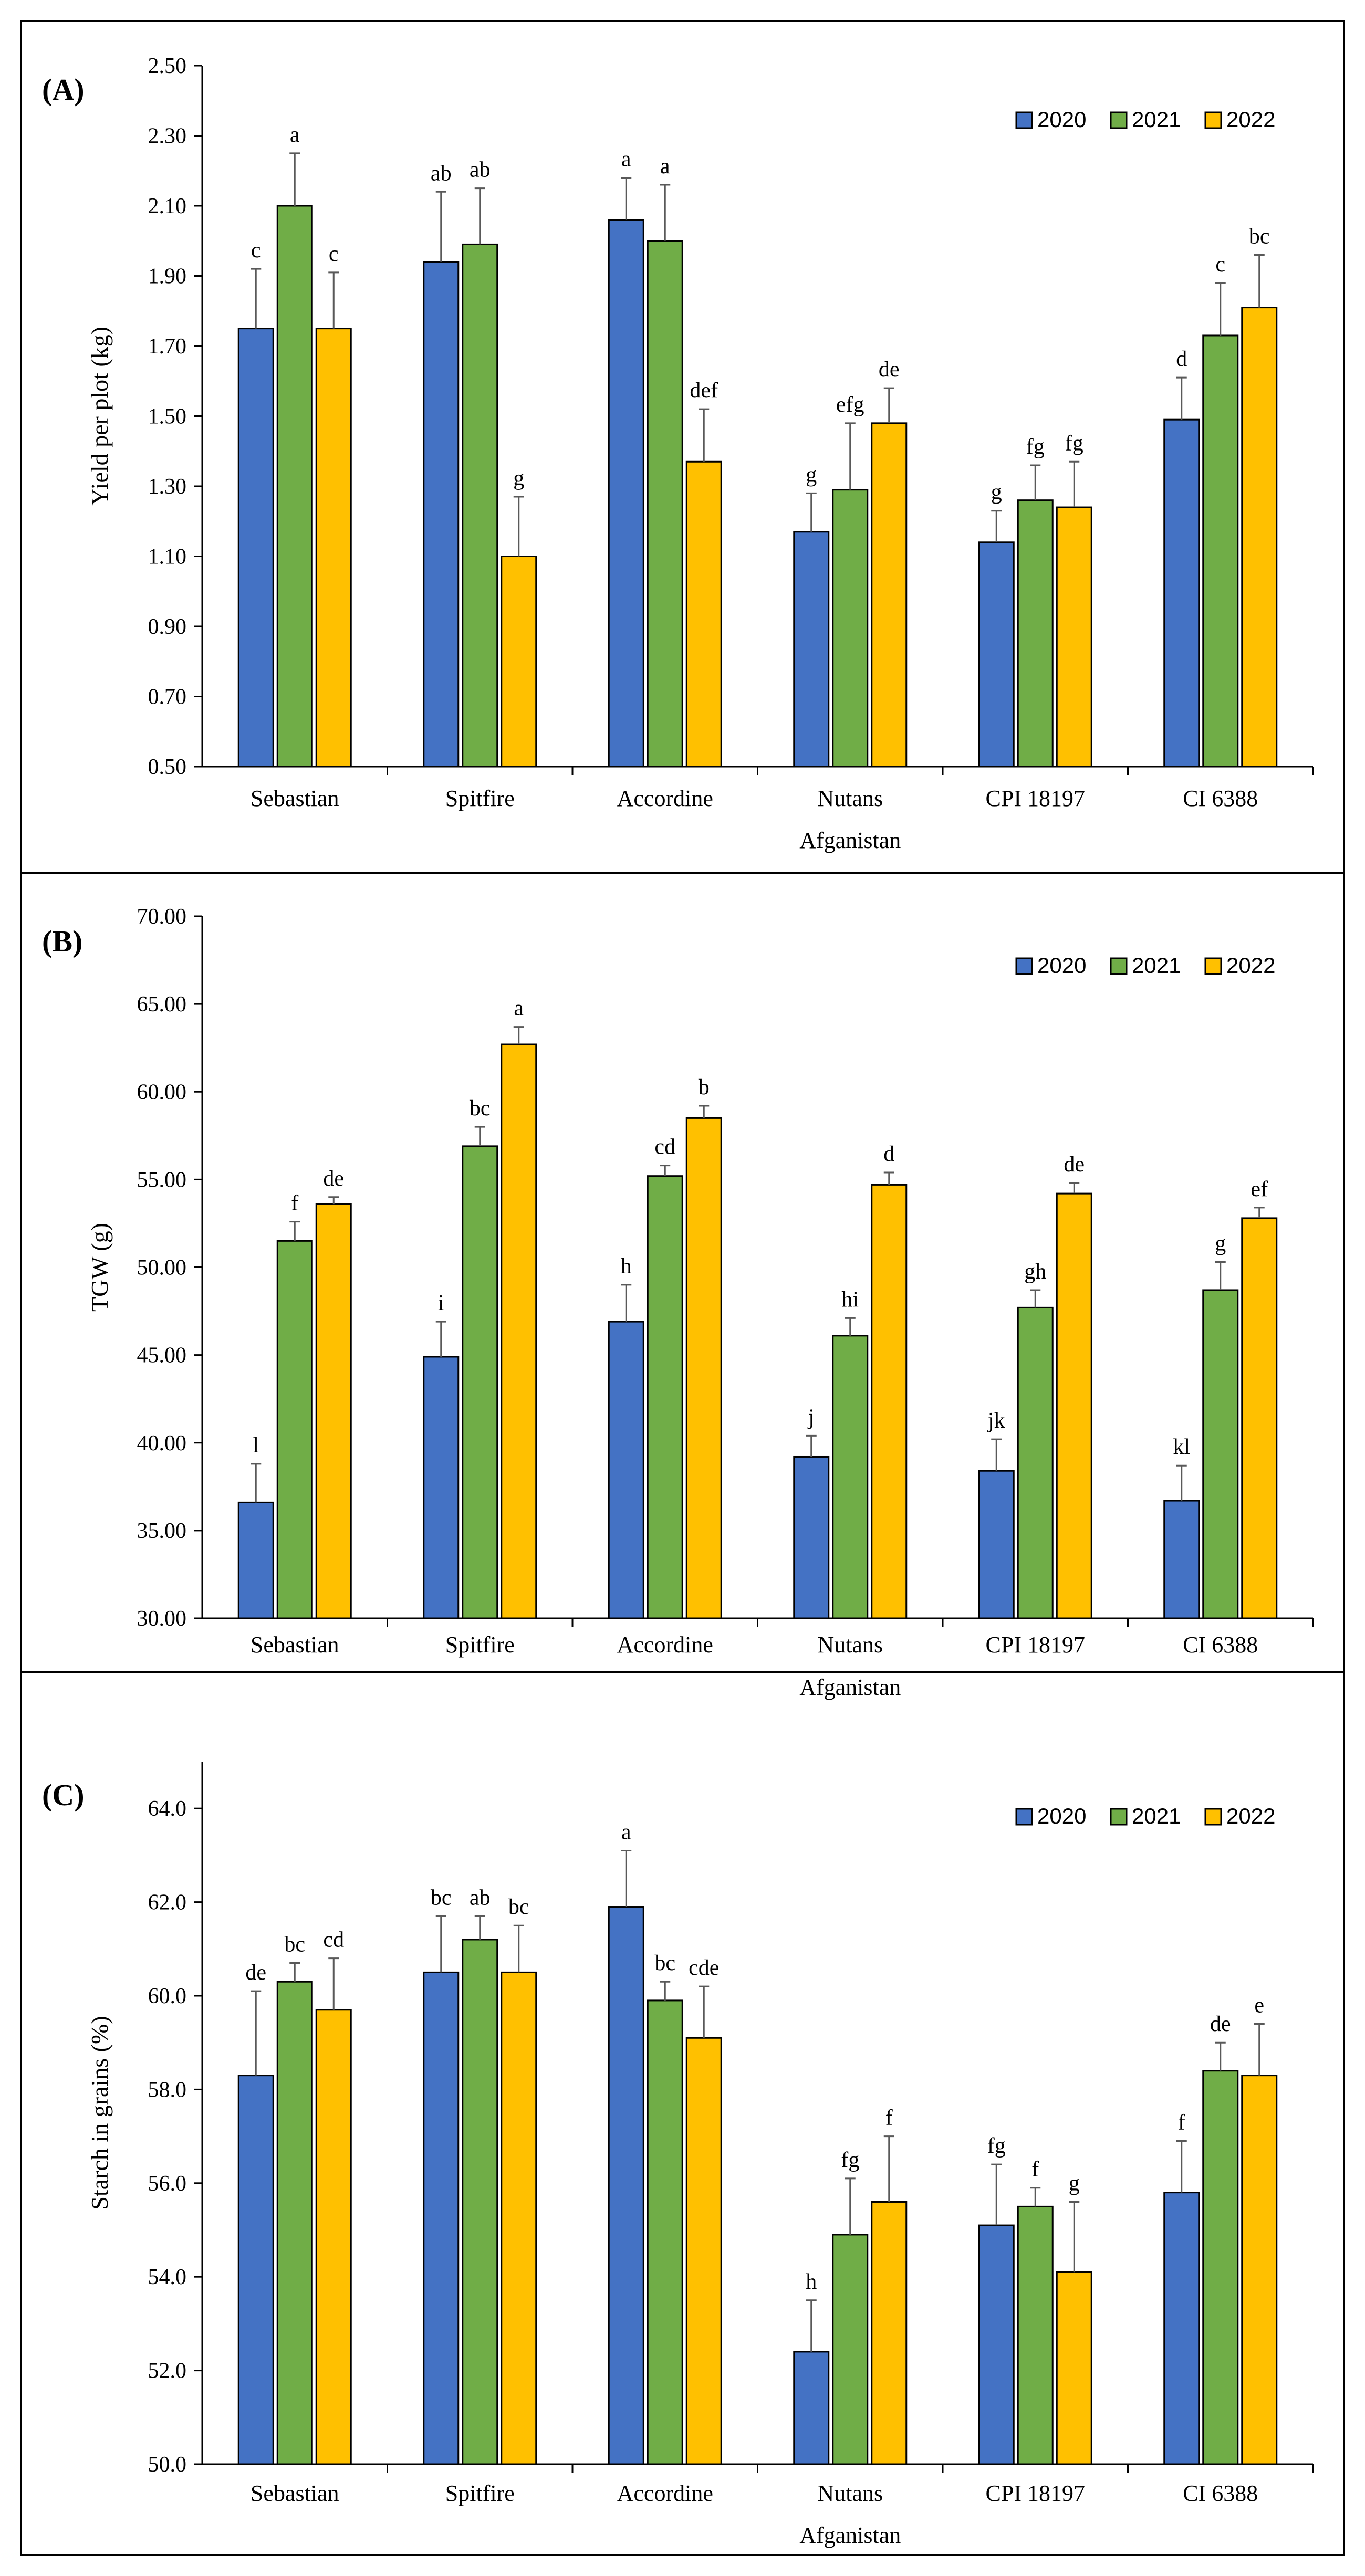 The width and height of the screenshot is (1365, 2576). What do you see at coordinates (256, 251) in the screenshot?
I see `significance-letter: c` at bounding box center [256, 251].